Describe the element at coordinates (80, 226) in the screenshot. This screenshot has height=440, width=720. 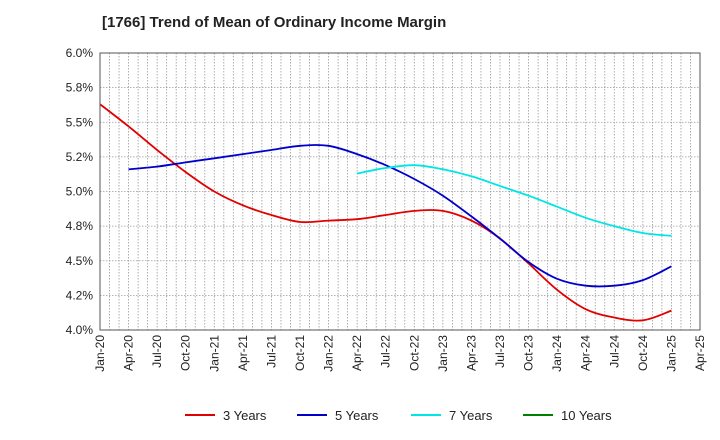
I see `y-tick-label: 4.8%` at that location.